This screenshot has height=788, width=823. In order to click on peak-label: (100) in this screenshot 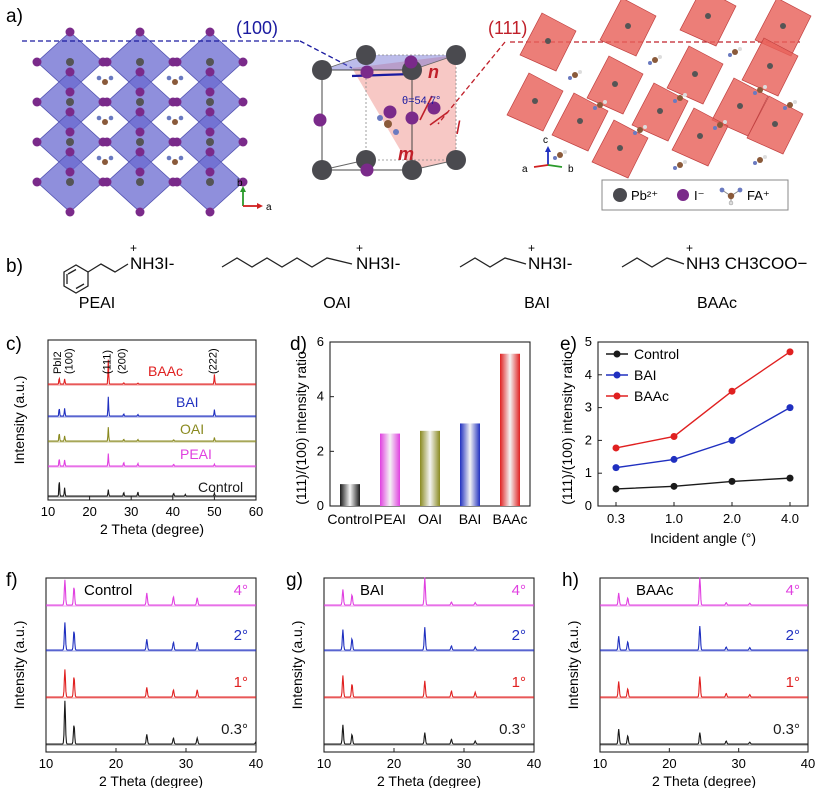, I will do `click(70, 361)`.